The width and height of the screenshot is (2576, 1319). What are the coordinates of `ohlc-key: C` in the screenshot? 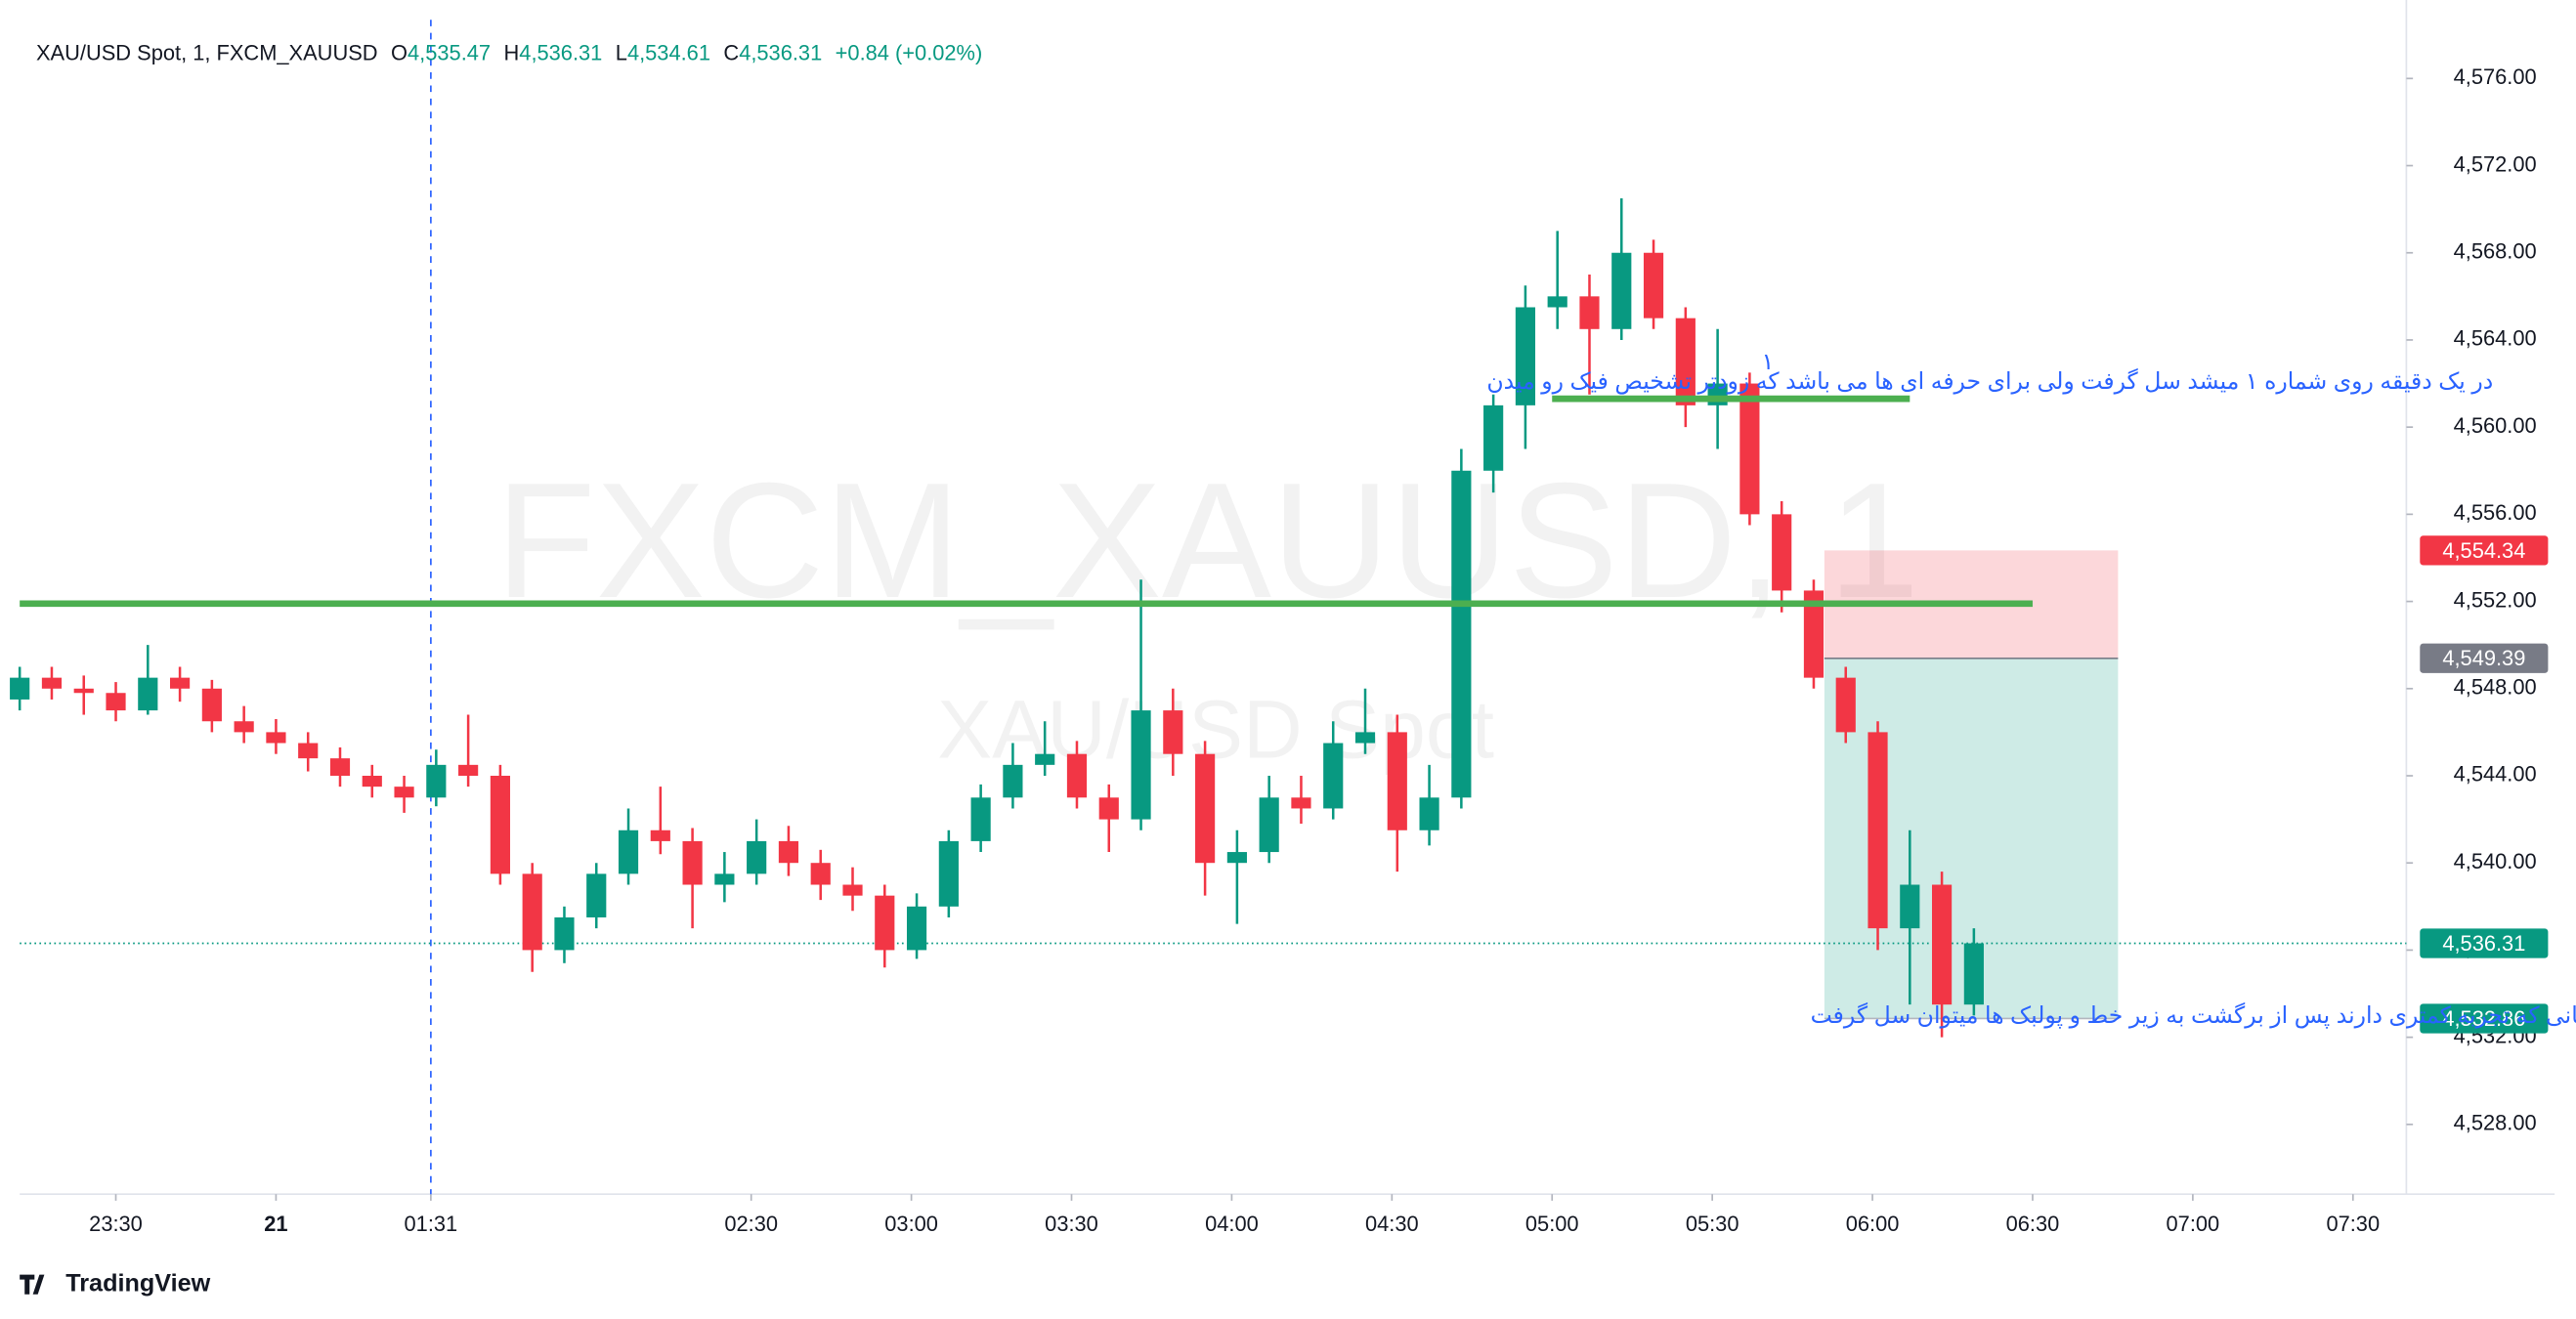 It's located at (731, 52).